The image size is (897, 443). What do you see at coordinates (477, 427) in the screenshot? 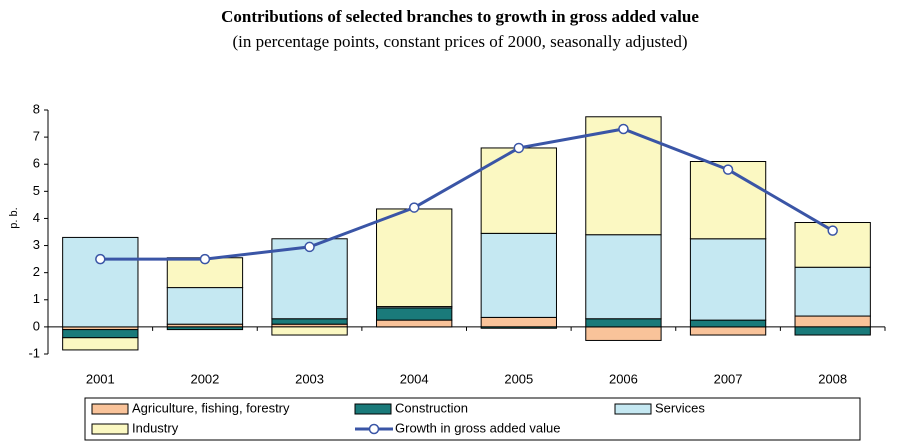
I see `legend-label: Growth in gross added value` at bounding box center [477, 427].